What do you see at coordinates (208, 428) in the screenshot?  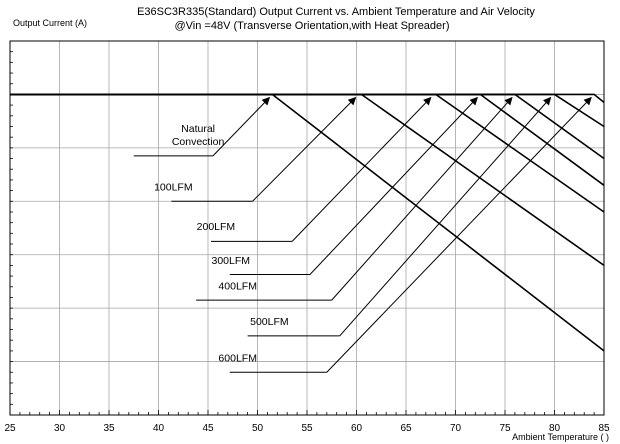 I see `x-tick-label: 45` at bounding box center [208, 428].